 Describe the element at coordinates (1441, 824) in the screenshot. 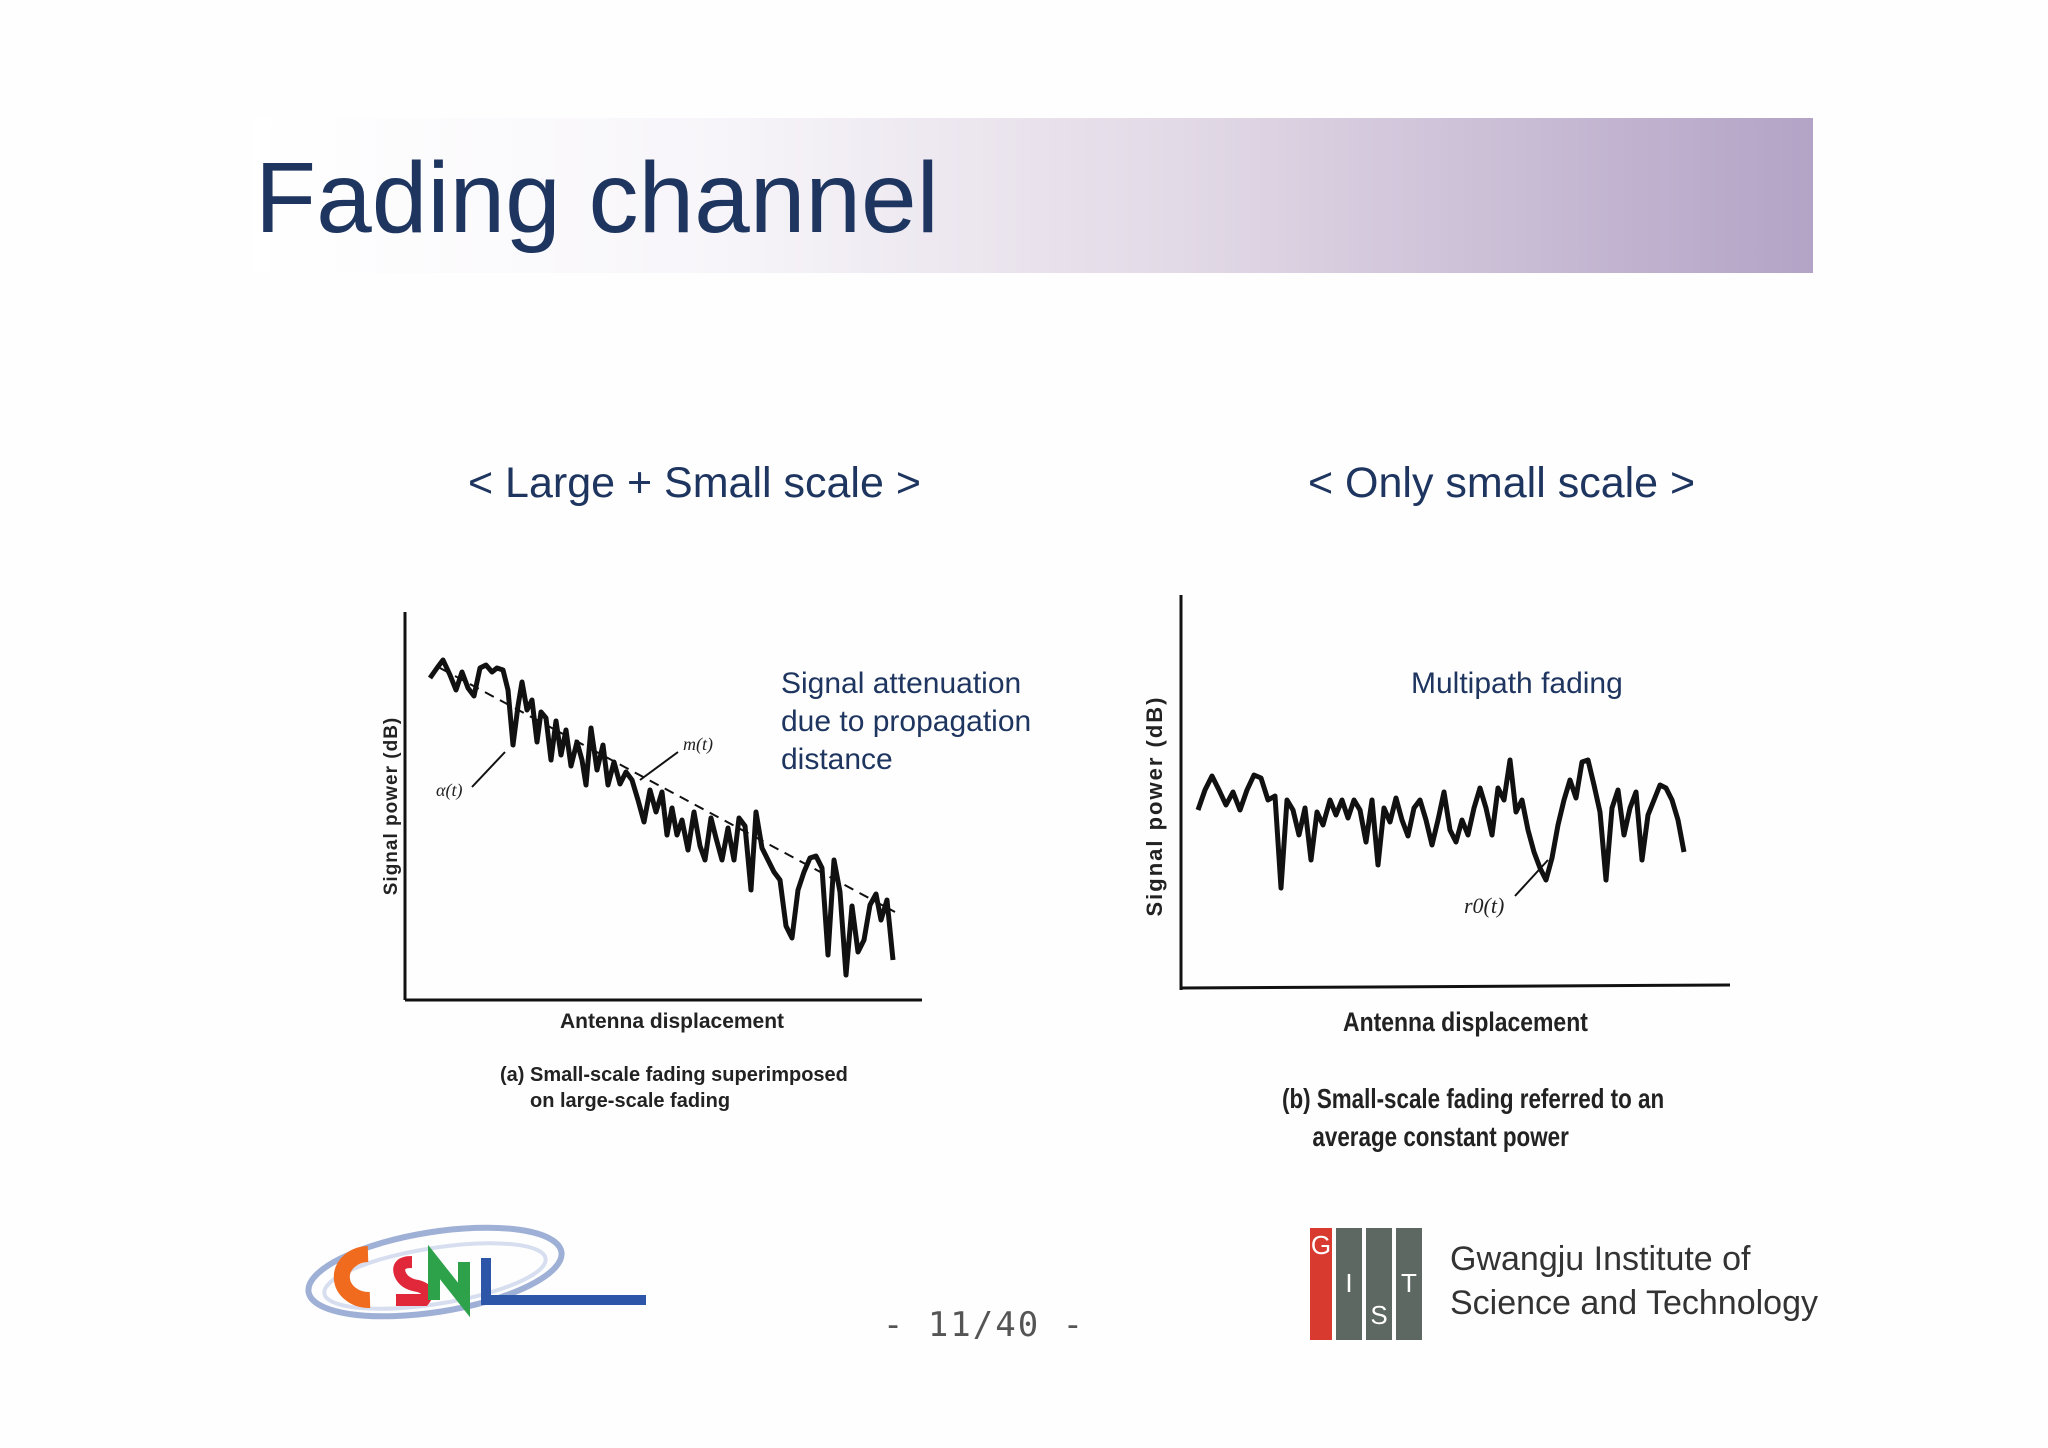

I see `right-fading-curve` at that location.